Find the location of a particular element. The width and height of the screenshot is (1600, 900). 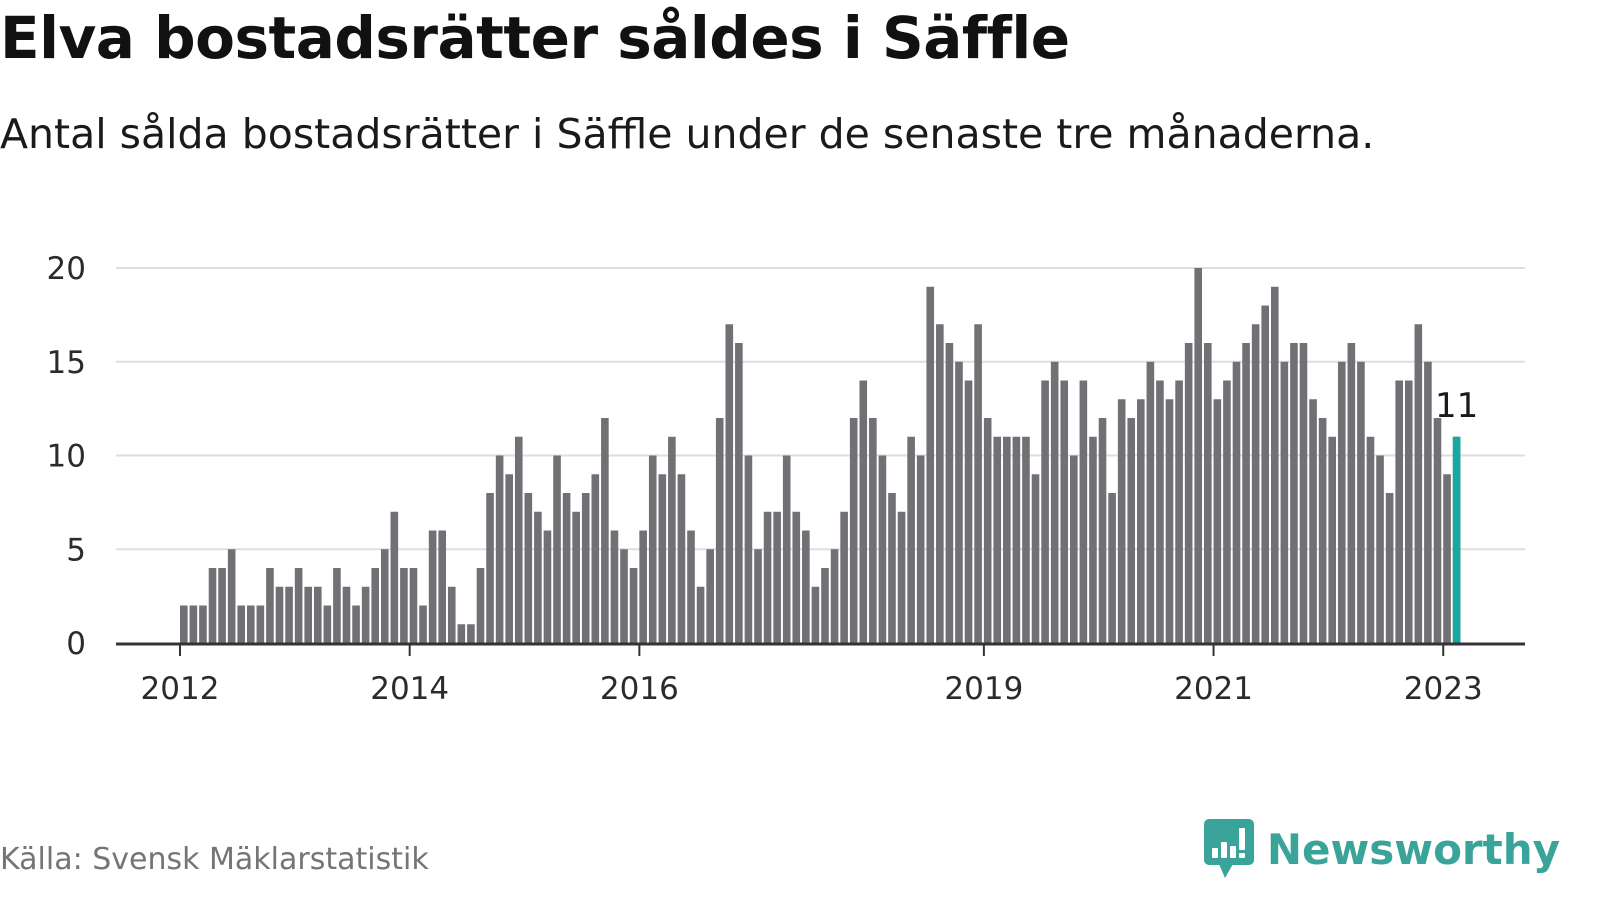

brand-name: Newsworthy is located at coordinates (1413, 849).